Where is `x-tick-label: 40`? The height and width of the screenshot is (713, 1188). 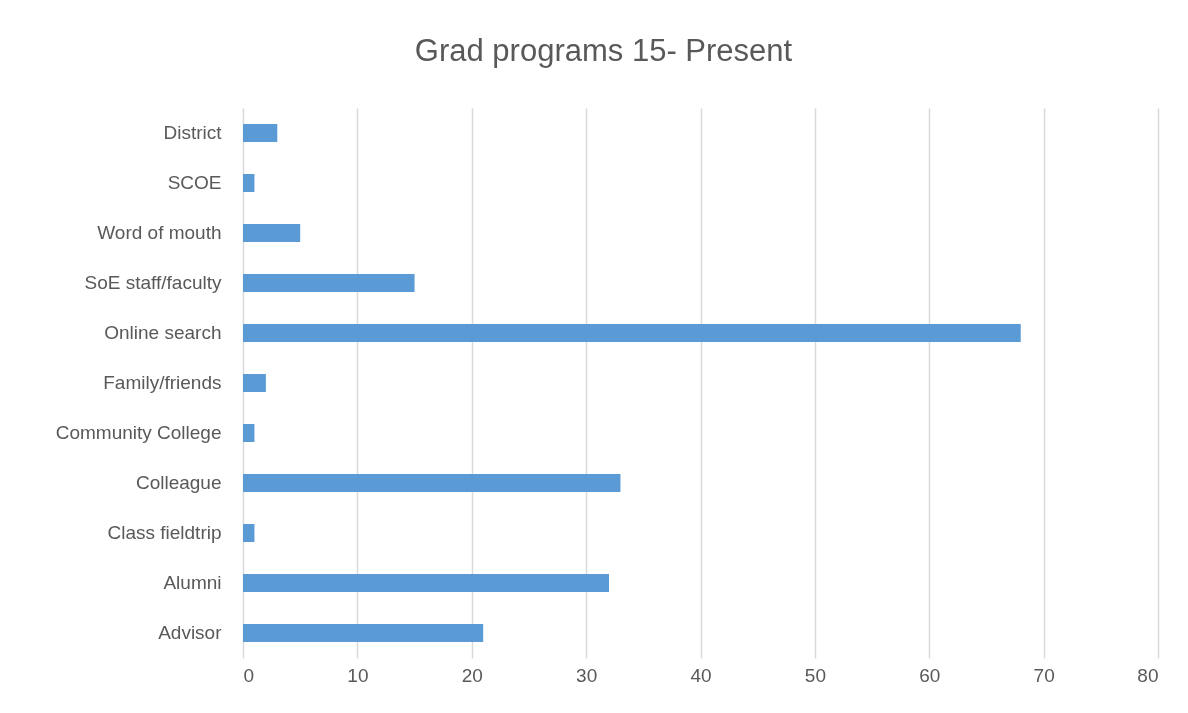 x-tick-label: 40 is located at coordinates (701, 675).